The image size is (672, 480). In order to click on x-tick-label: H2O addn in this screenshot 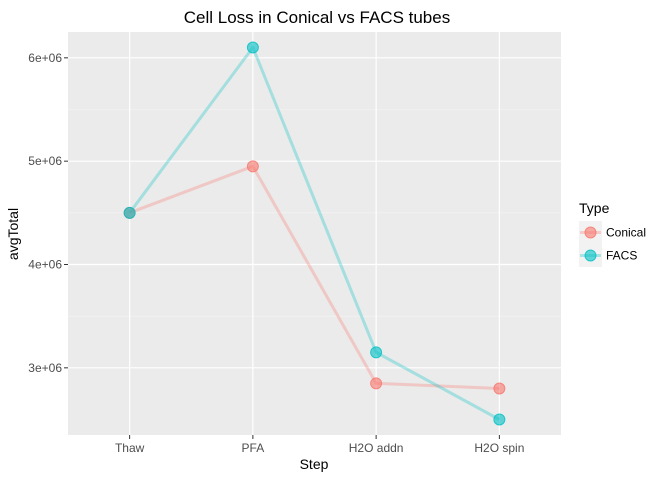, I will do `click(376, 448)`.